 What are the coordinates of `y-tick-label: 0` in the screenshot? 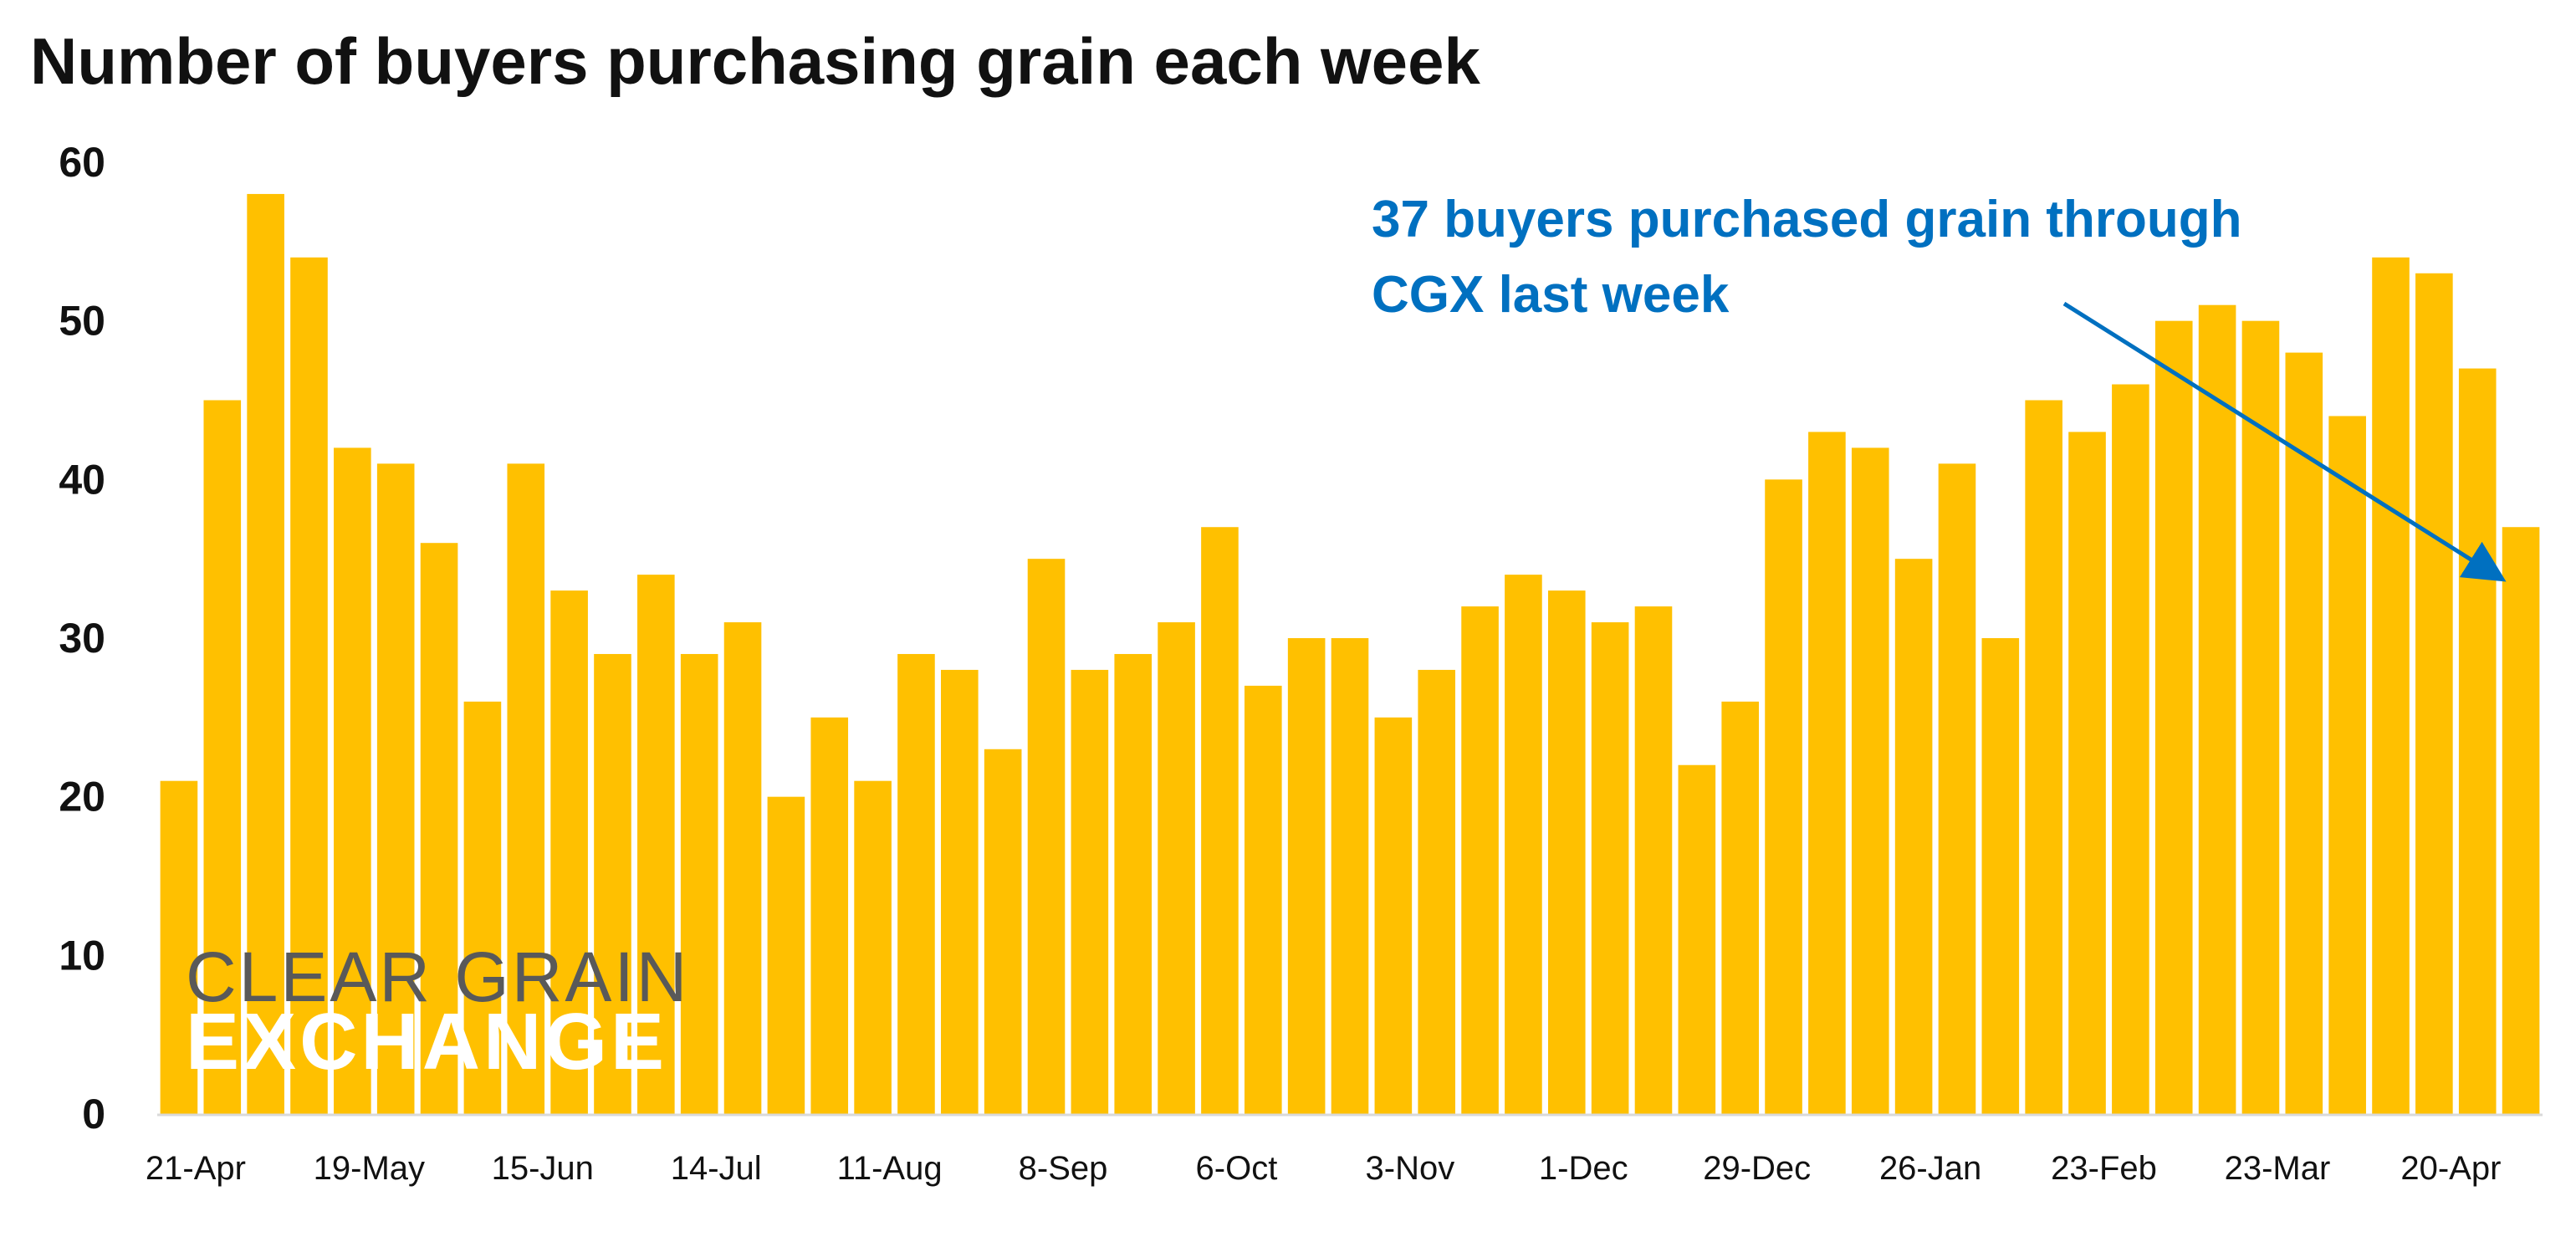 It's located at (93, 1114).